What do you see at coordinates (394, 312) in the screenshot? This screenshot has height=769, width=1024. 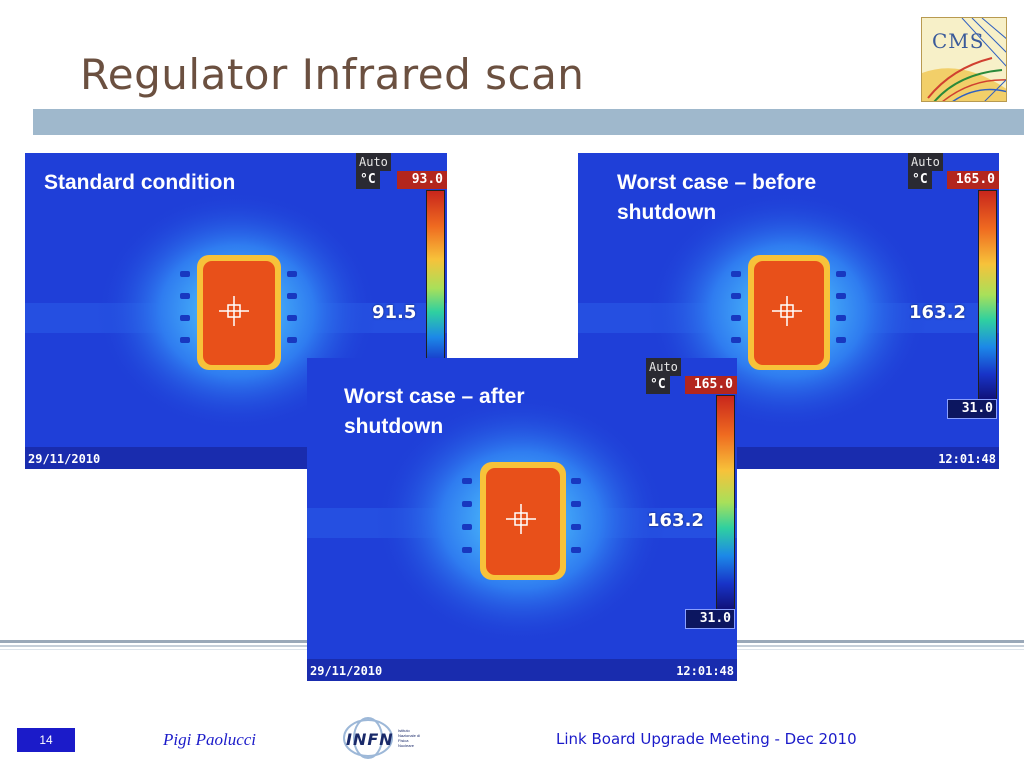 I see `spot-temperature-reading: 91.5` at bounding box center [394, 312].